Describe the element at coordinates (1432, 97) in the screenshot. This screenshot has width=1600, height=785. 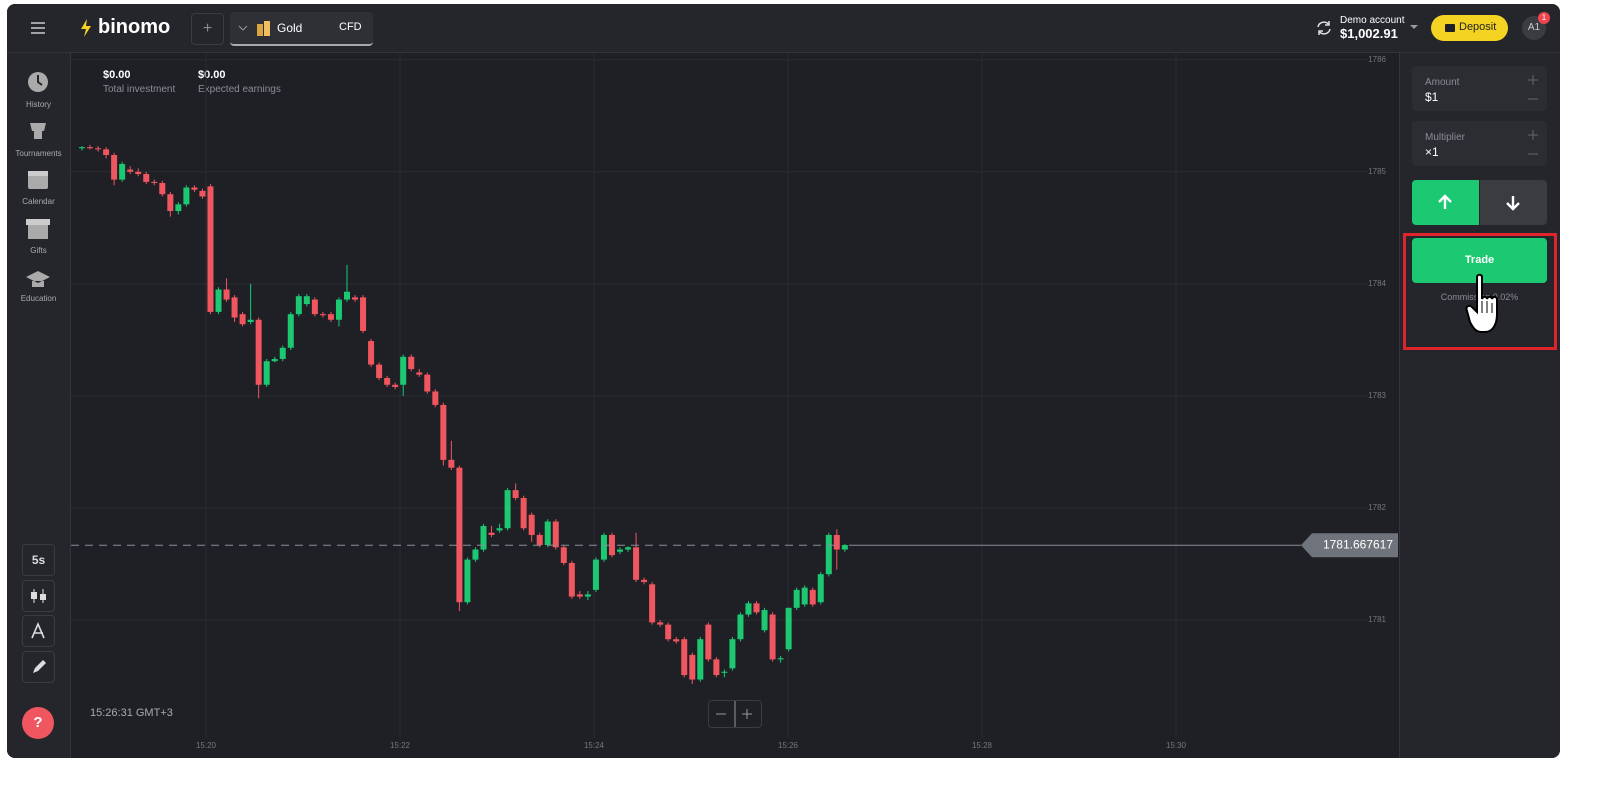
I see `amount-value: $1` at that location.